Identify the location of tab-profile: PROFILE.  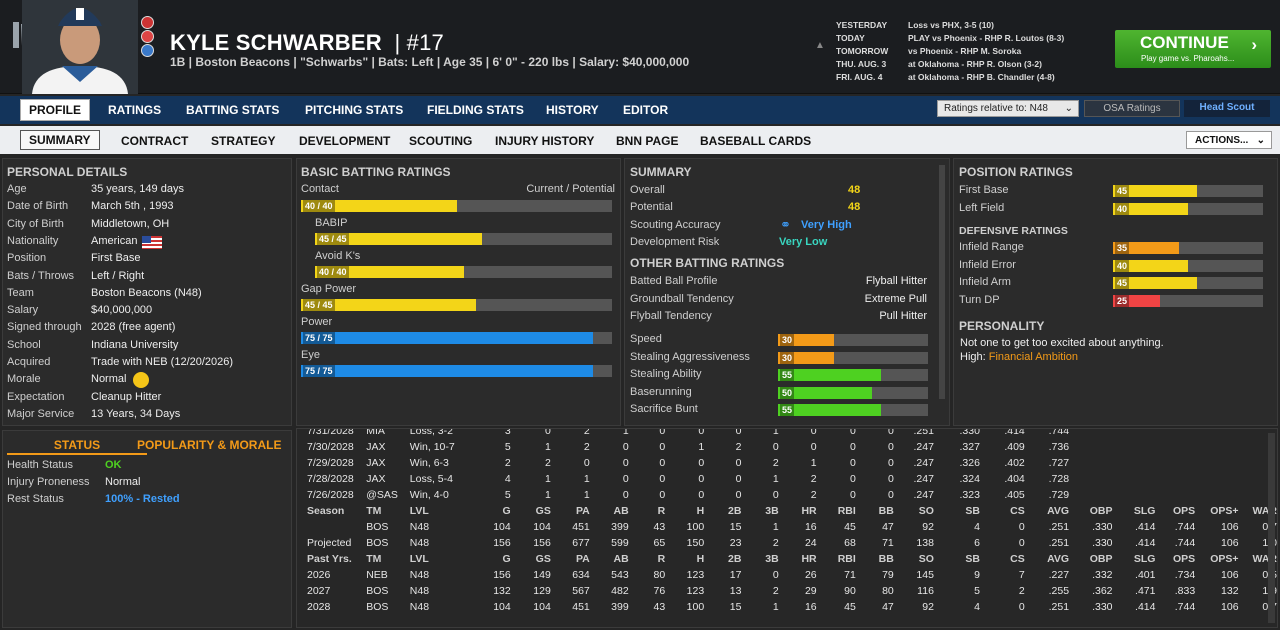
(55, 110).